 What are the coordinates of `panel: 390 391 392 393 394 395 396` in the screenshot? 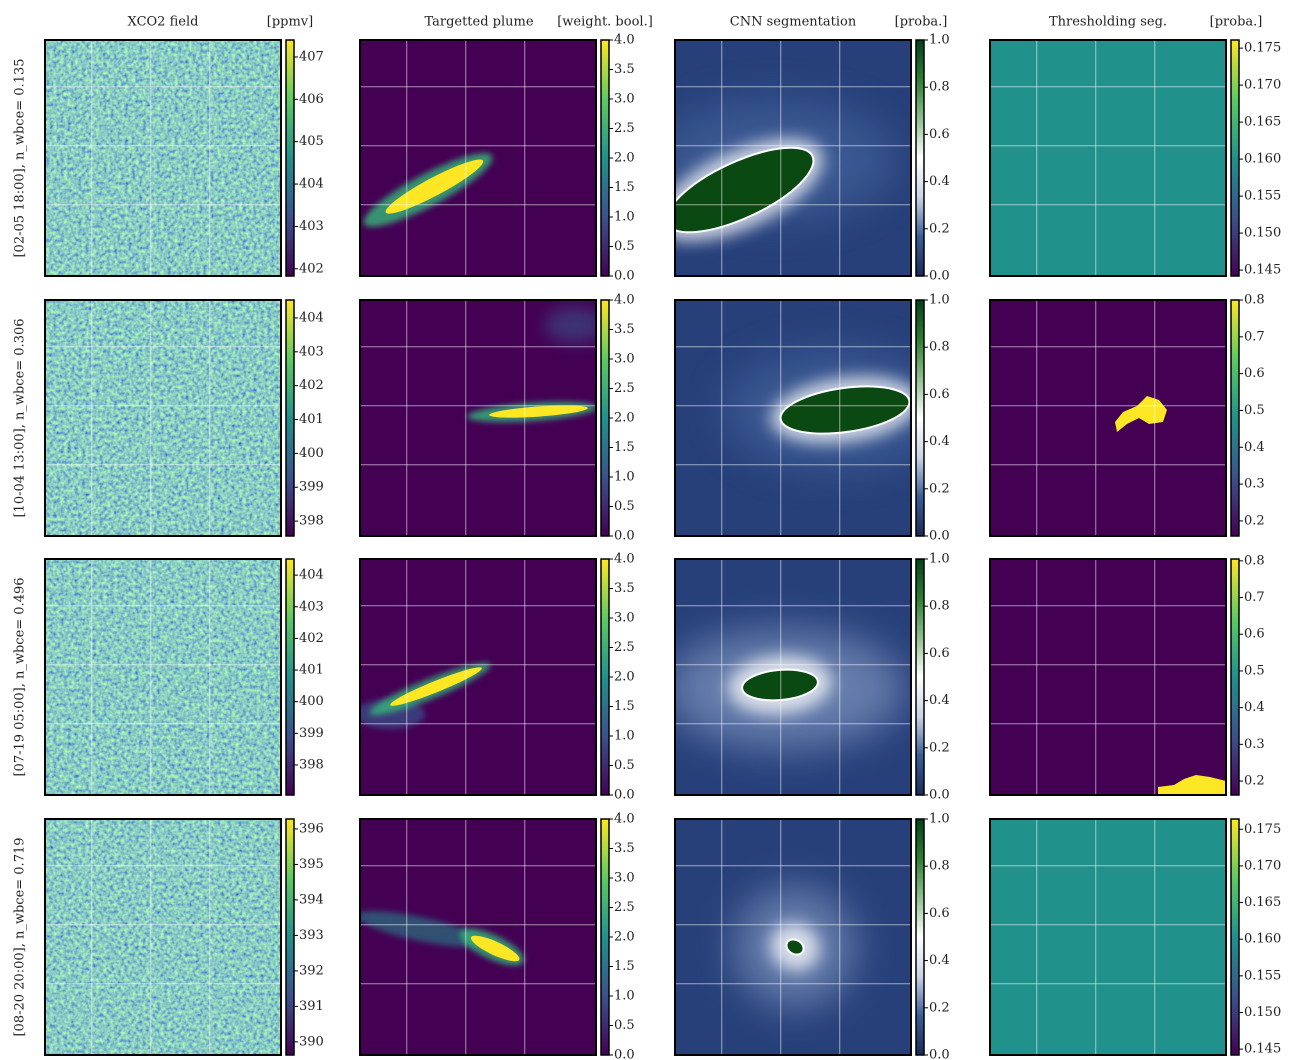 It's located at (184, 937).